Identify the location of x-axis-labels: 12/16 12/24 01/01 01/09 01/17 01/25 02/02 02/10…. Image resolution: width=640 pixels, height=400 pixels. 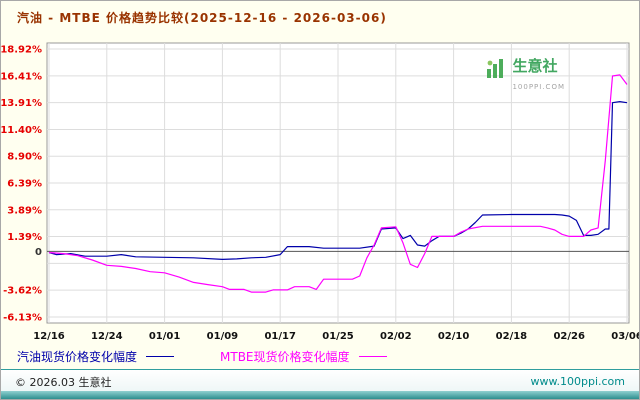
(336, 336).